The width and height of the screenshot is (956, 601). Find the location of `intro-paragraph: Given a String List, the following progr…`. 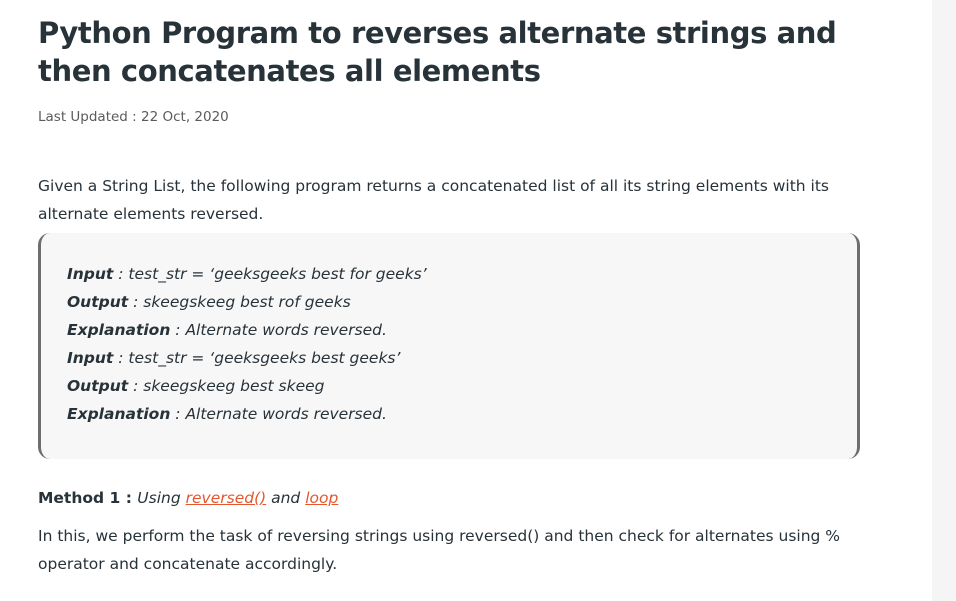

intro-paragraph: Given a String List, the following progr… is located at coordinates (433, 200).